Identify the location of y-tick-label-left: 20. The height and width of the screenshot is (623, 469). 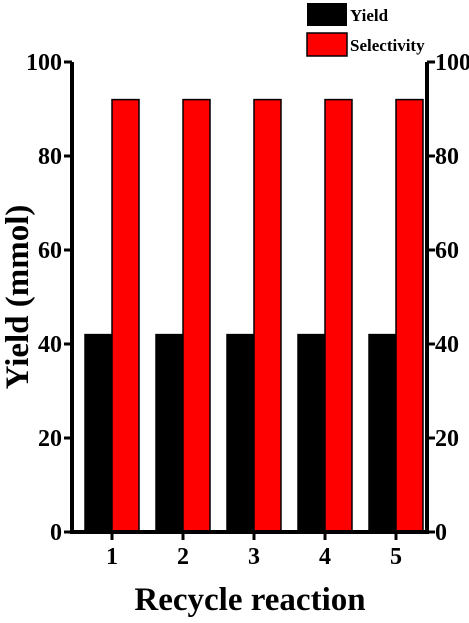
(50, 439).